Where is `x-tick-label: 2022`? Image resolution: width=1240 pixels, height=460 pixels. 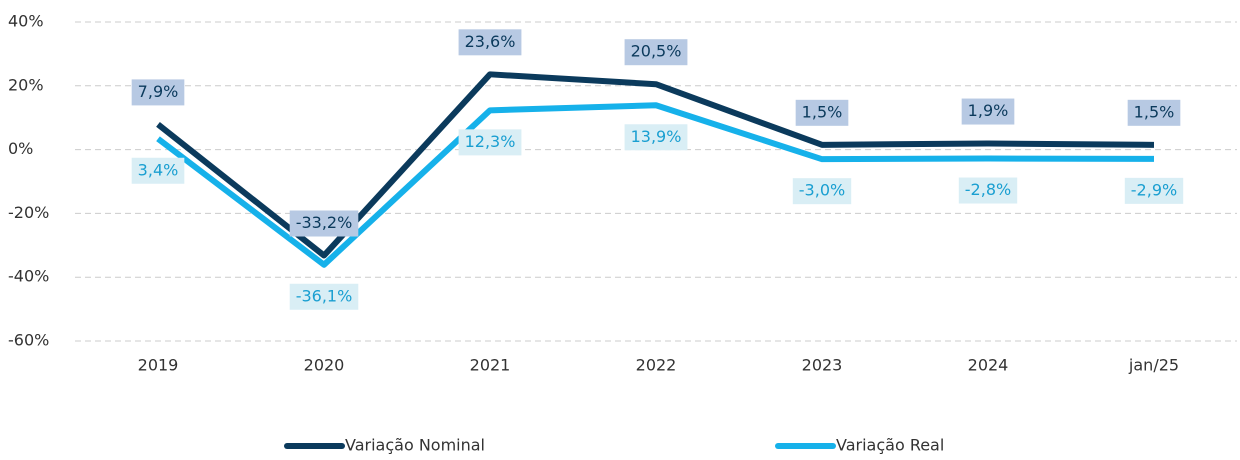
x-tick-label: 2022 is located at coordinates (656, 365).